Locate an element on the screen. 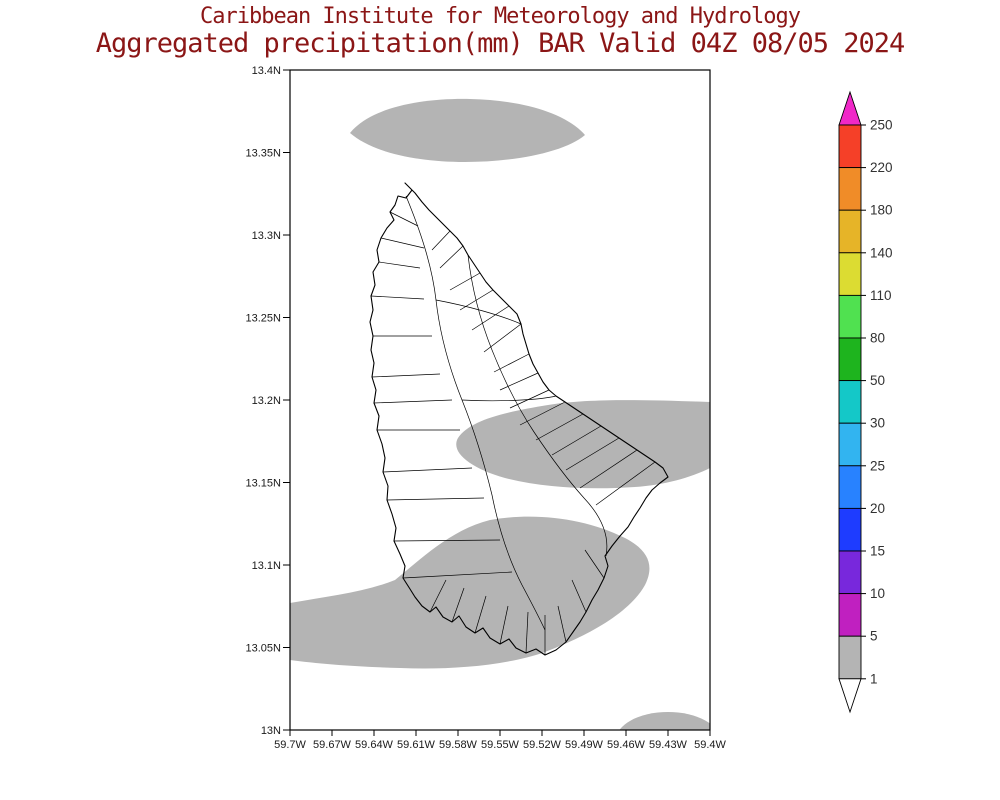 The image size is (1000, 800). colorbar-label: 10 is located at coordinates (877, 593).